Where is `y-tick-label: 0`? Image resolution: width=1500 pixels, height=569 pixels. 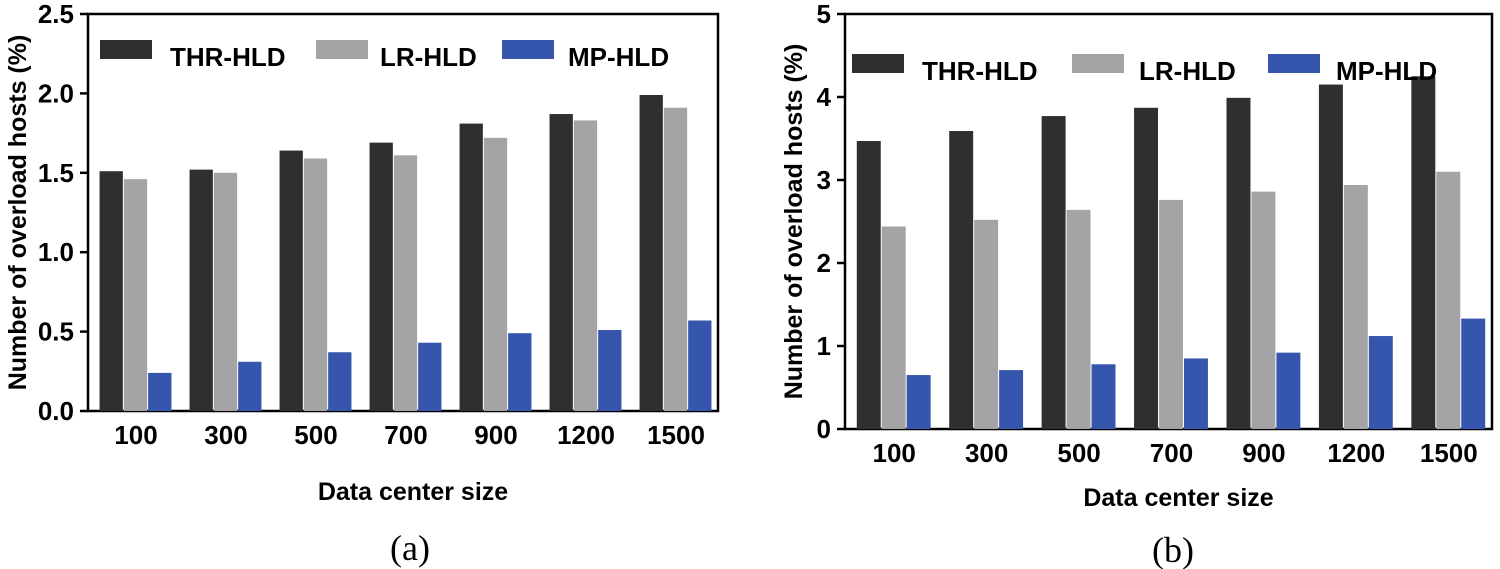 y-tick-label: 0 is located at coordinates (824, 429).